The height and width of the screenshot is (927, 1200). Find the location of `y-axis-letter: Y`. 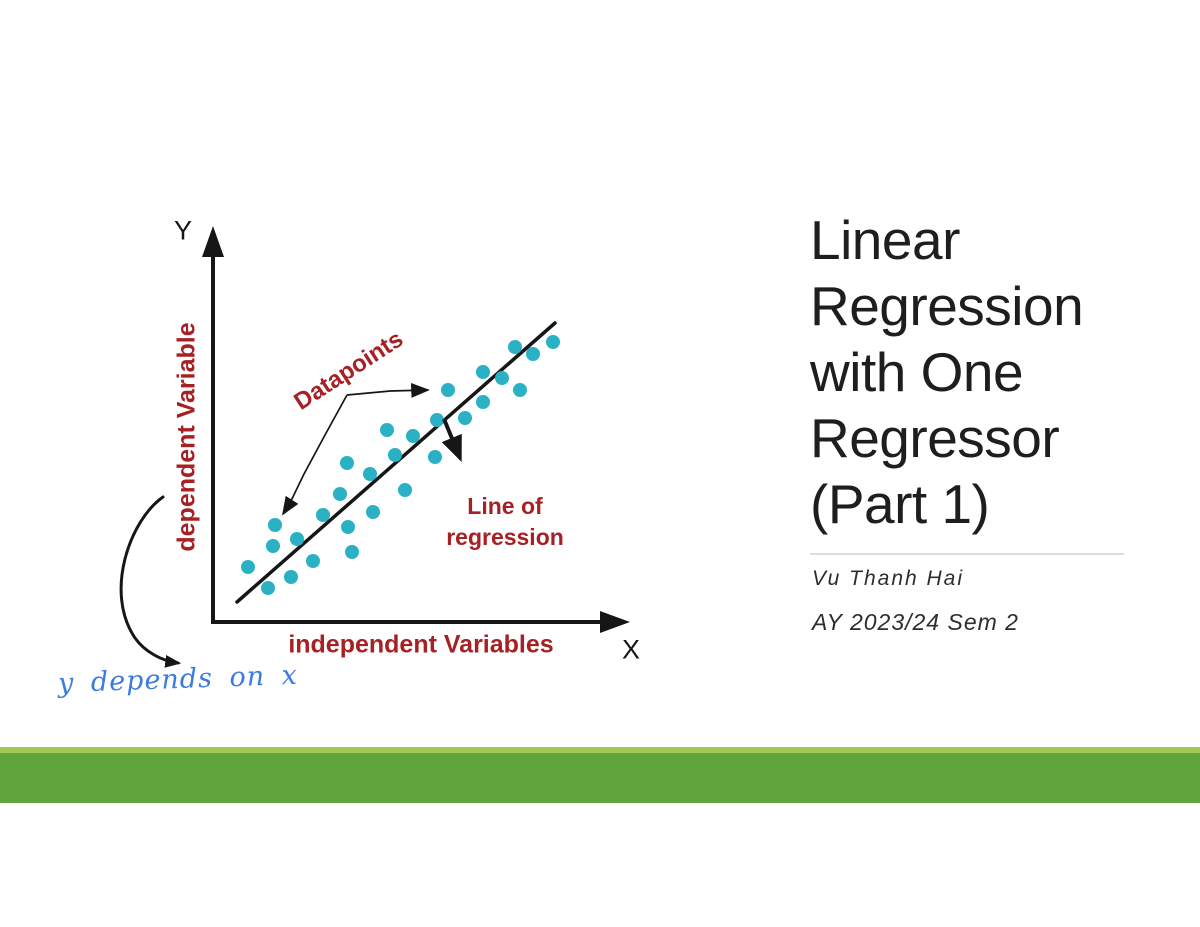

y-axis-letter: Y is located at coordinates (183, 230).